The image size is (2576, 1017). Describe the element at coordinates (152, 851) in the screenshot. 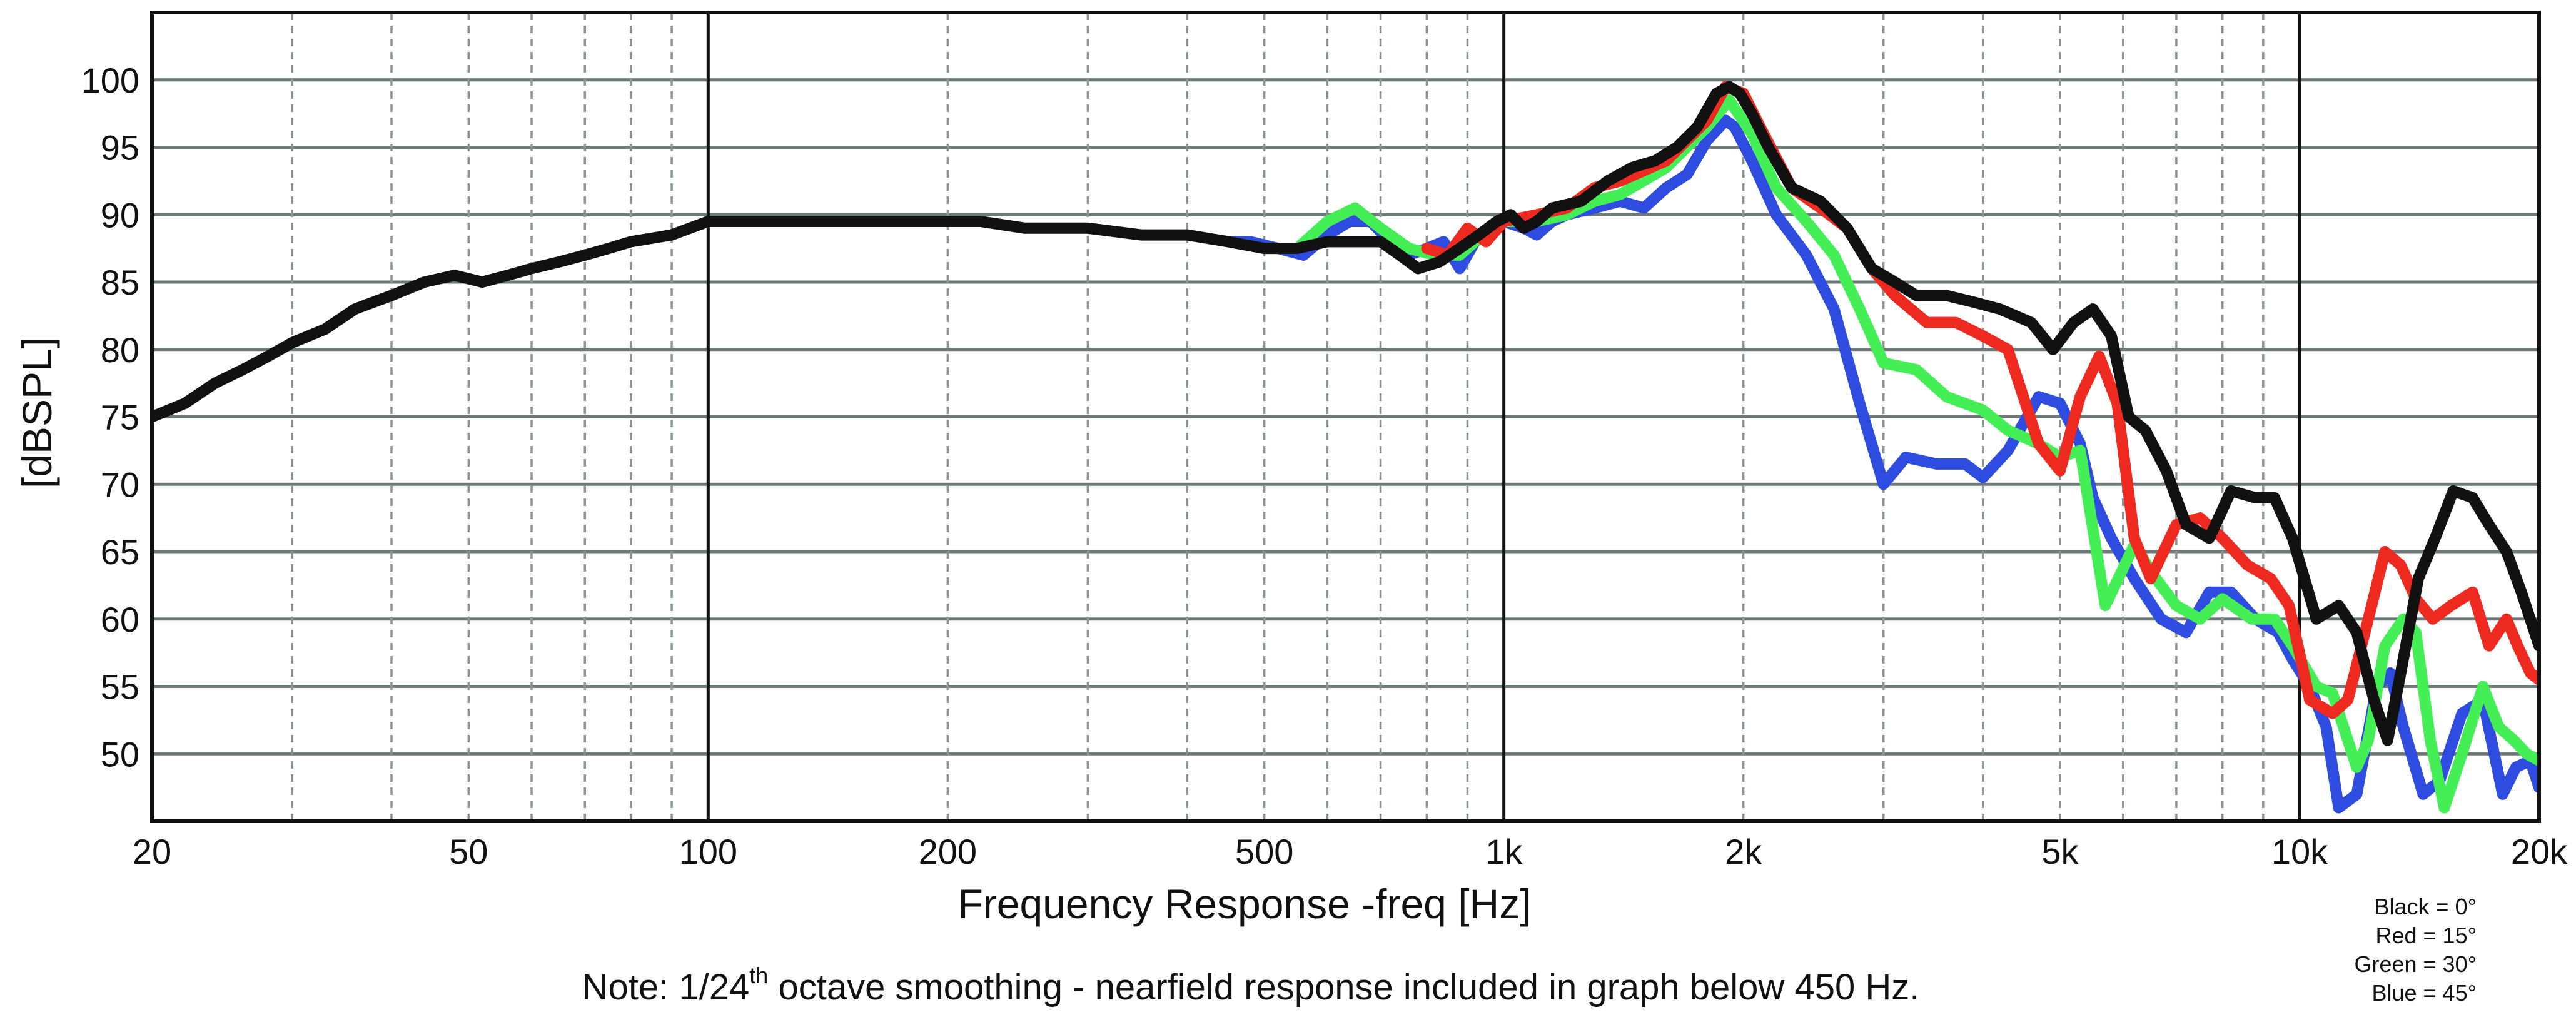

I see `x-tick-label: 20` at that location.